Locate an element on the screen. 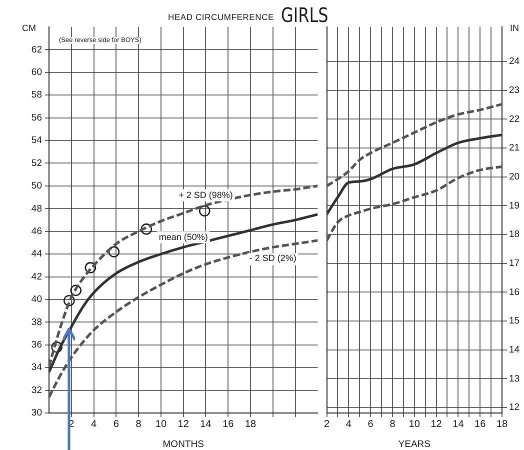 The height and width of the screenshot is (450, 524). y-tick-label: 34 is located at coordinates (36, 368).